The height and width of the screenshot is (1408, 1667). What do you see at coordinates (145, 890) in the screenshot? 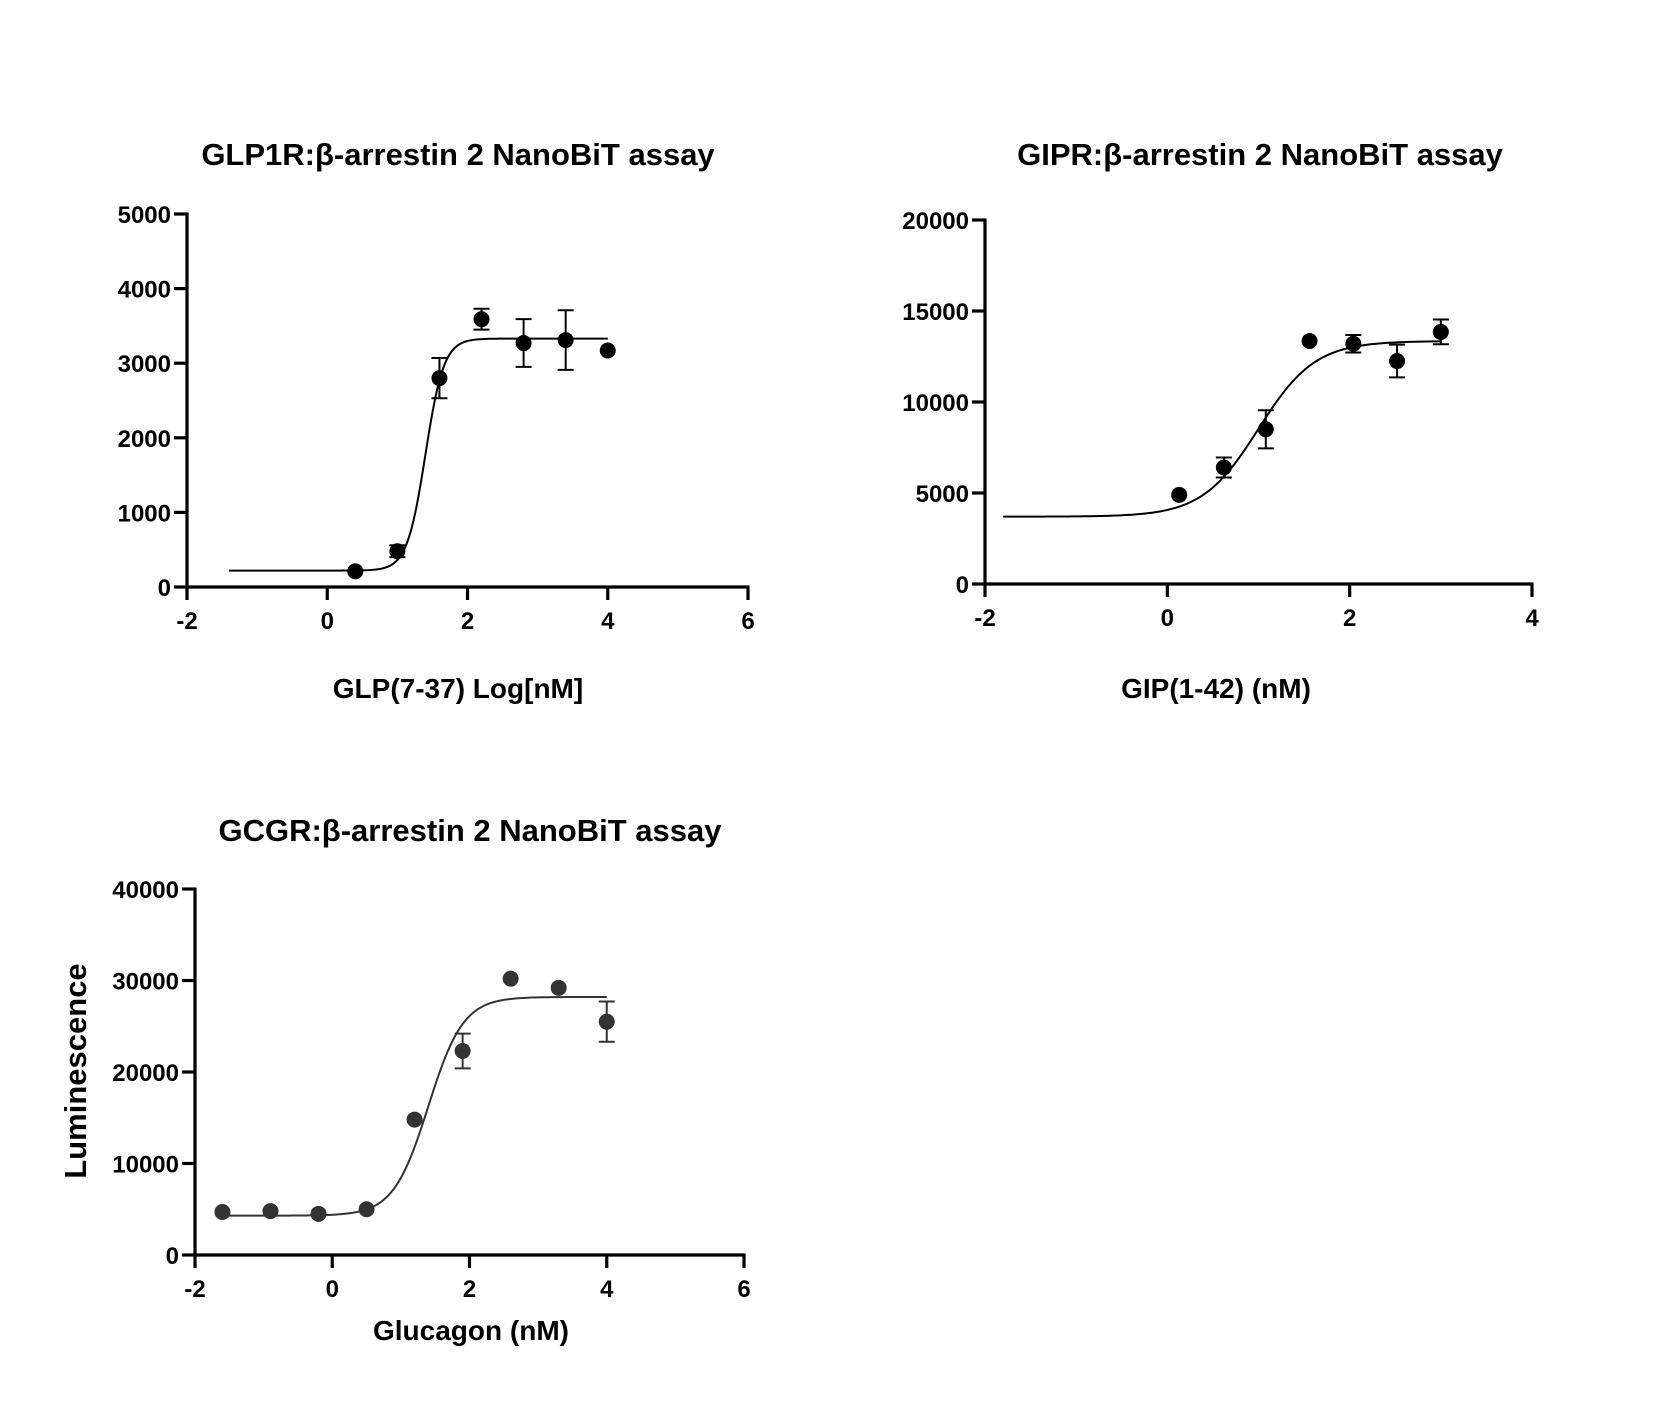
I see `y-tick-label: 40000` at bounding box center [145, 890].